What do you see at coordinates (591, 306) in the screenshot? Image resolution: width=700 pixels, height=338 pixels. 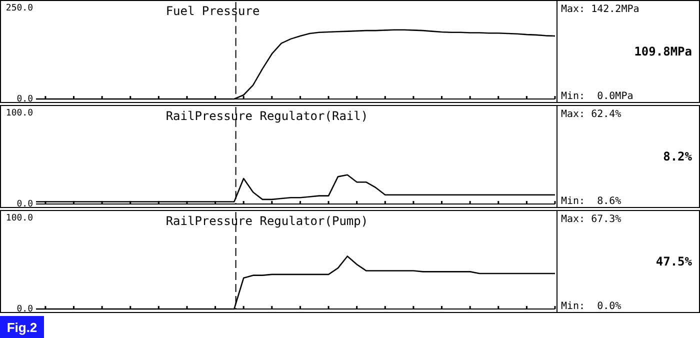 I see `text: Min: 0.0%` at bounding box center [591, 306].